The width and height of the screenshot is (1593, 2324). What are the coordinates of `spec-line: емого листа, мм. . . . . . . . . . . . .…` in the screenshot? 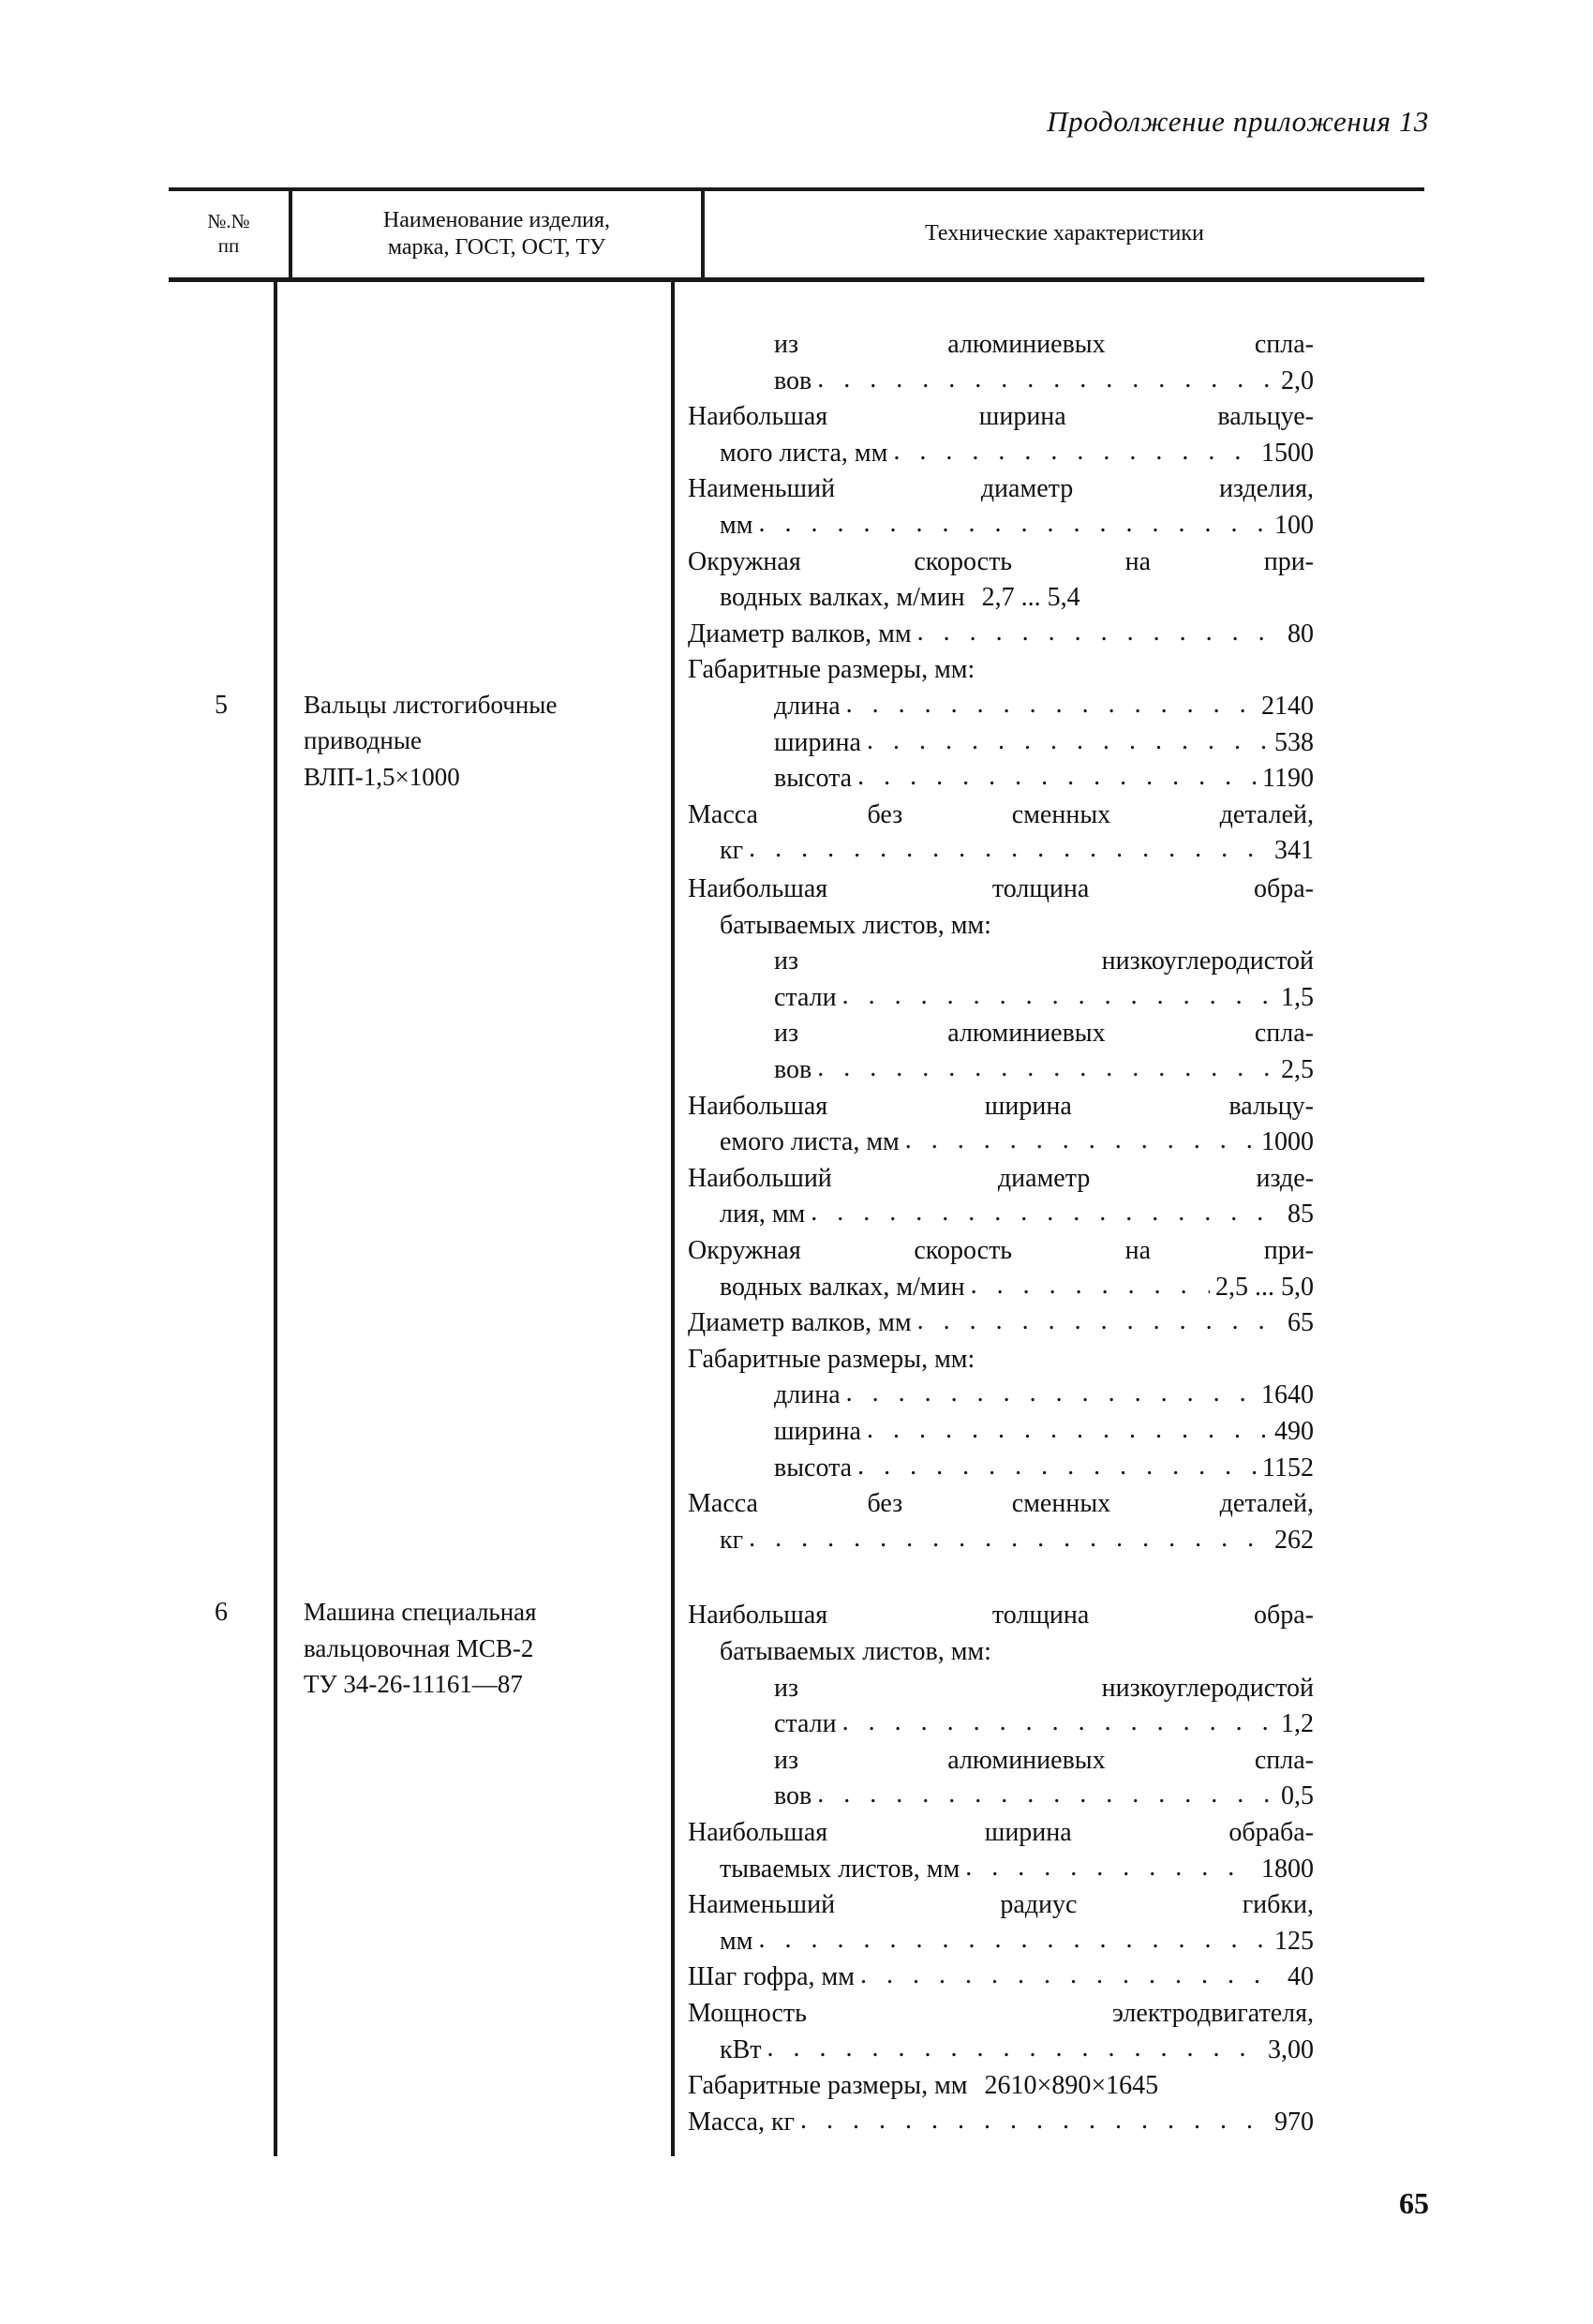 It's located at (1001, 1143).